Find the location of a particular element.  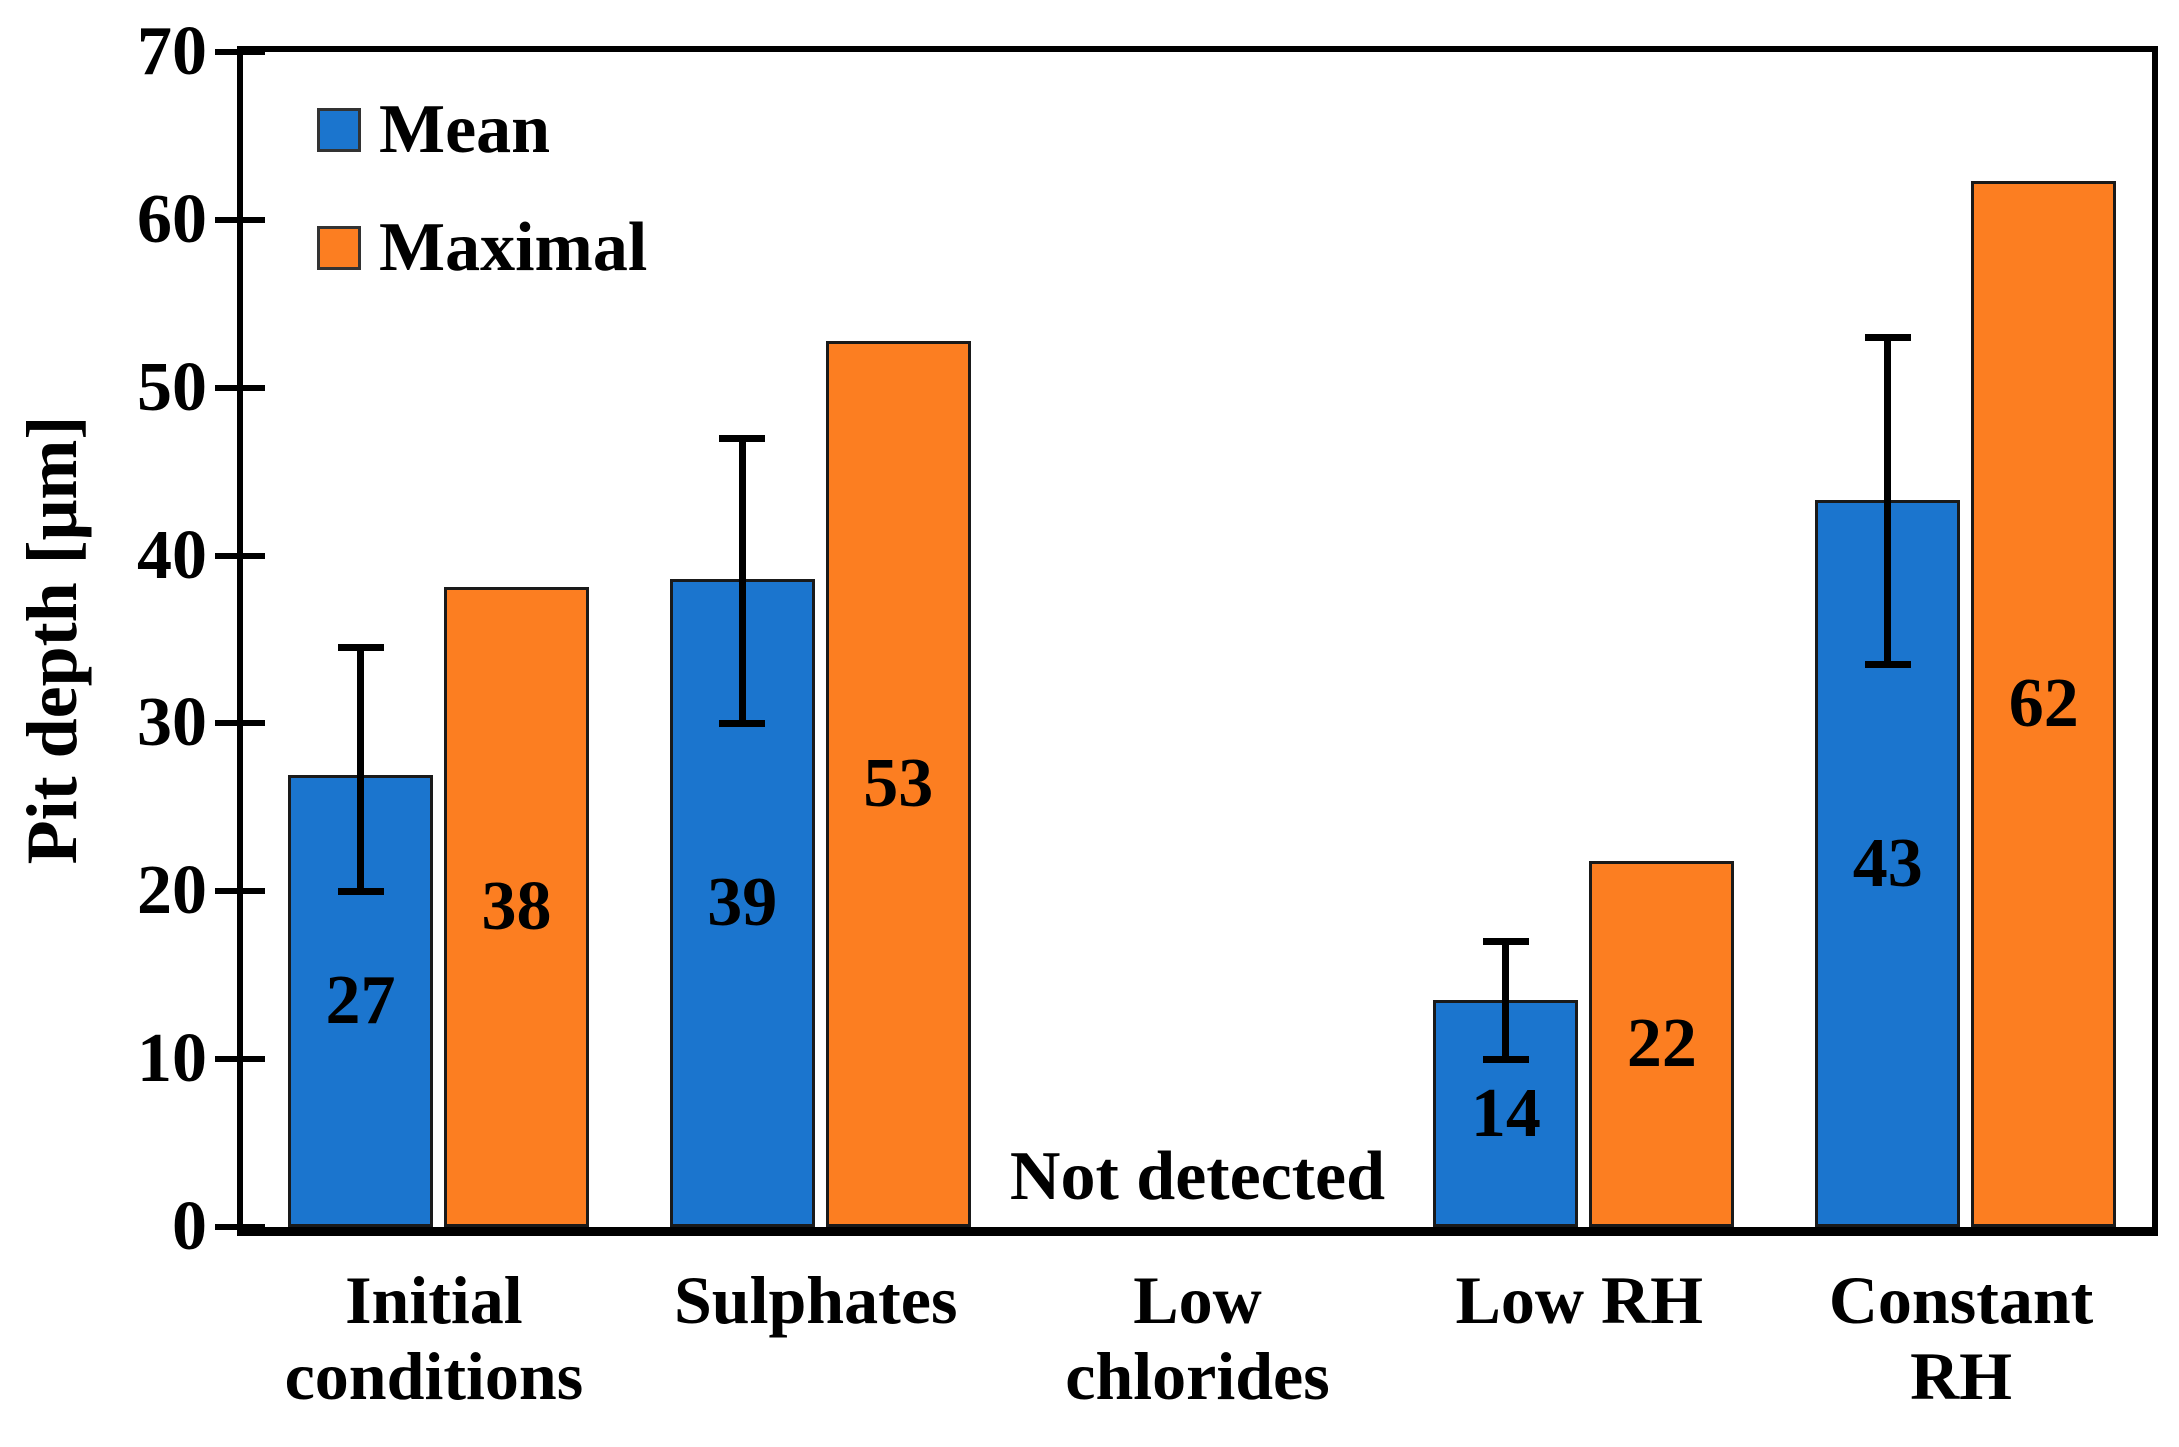

legend-label-maximal: Maximal is located at coordinates (513, 247).